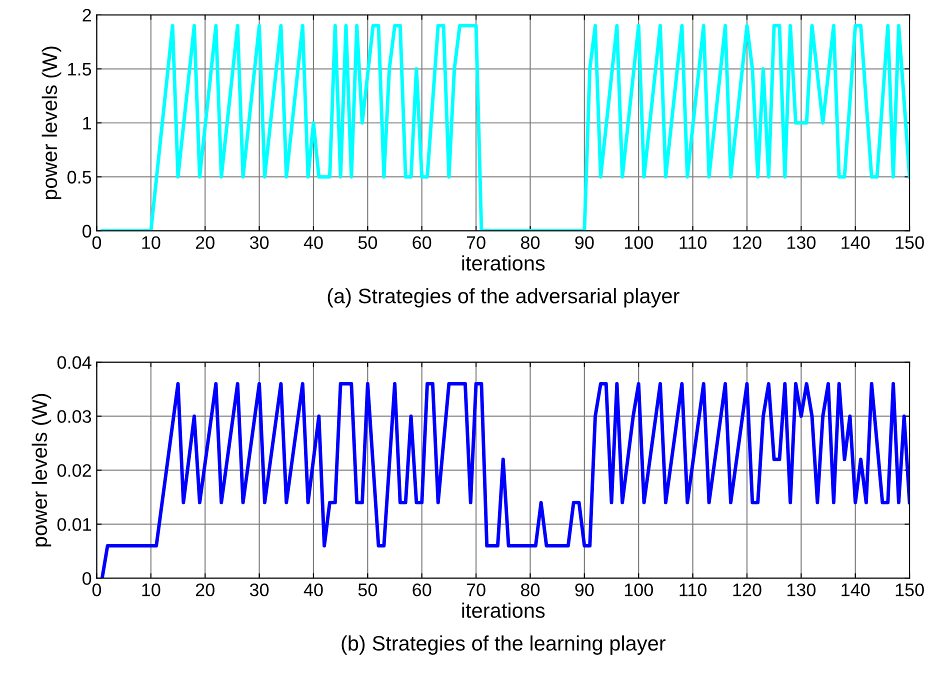  I want to click on y-tick-label: 0.03, so click(74, 416).